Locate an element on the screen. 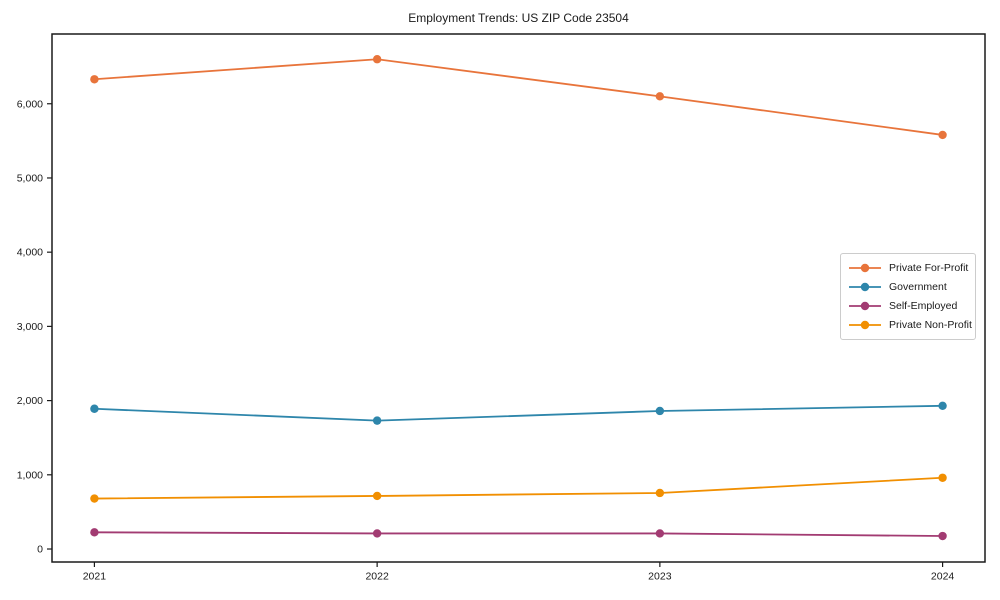 Image resolution: width=1000 pixels, height=600 pixels. legend-marker-private-non-profit is located at coordinates (865, 325).